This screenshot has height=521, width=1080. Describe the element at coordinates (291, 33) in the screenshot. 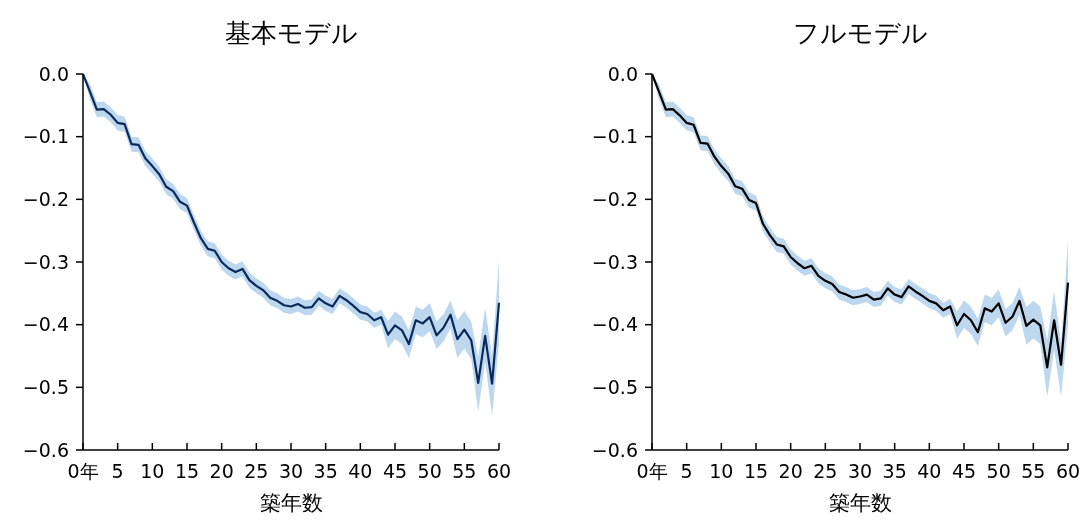

I see `chart-title: 基本モデル` at that location.